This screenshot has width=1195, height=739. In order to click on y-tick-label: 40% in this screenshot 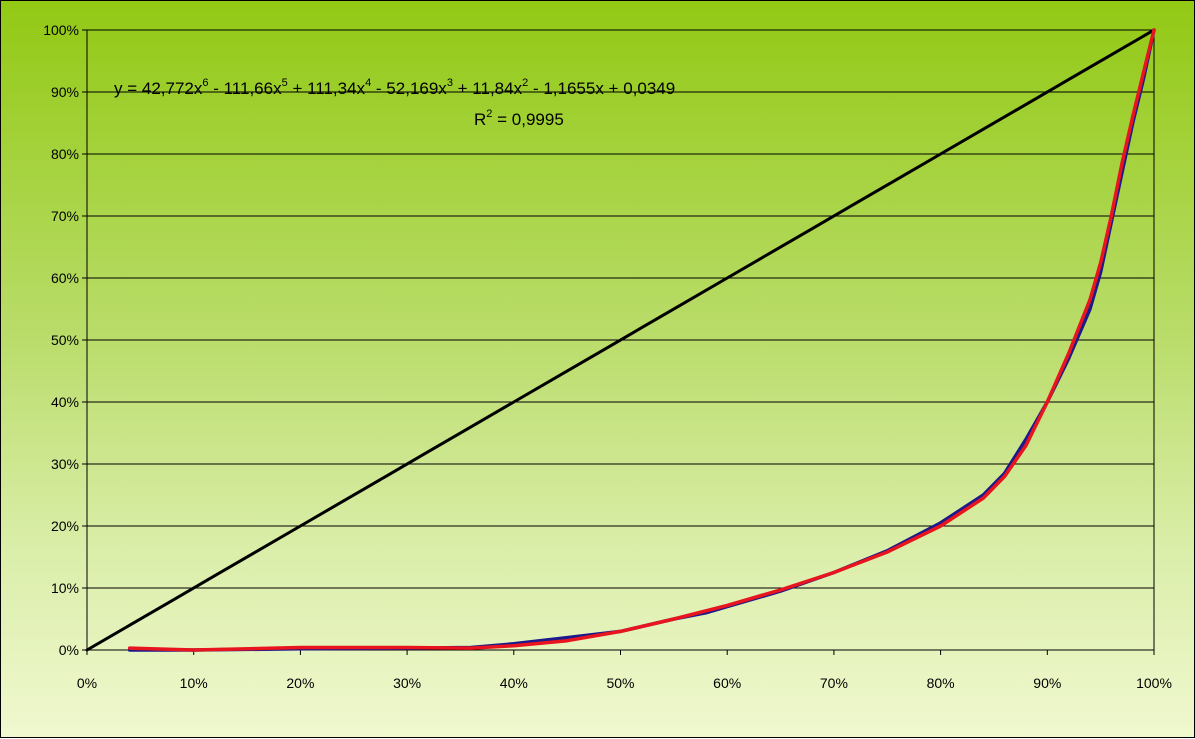, I will do `click(65, 402)`.